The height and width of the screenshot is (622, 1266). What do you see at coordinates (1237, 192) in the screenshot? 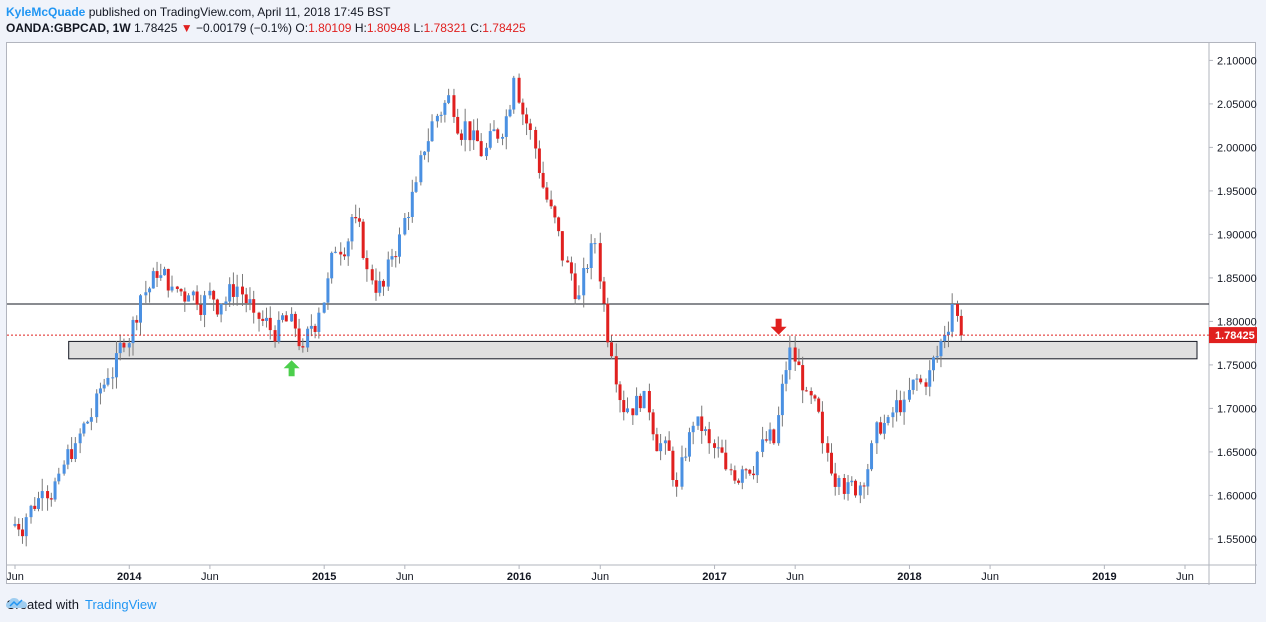
I see `y-tick-label: 1.95000` at bounding box center [1237, 192].